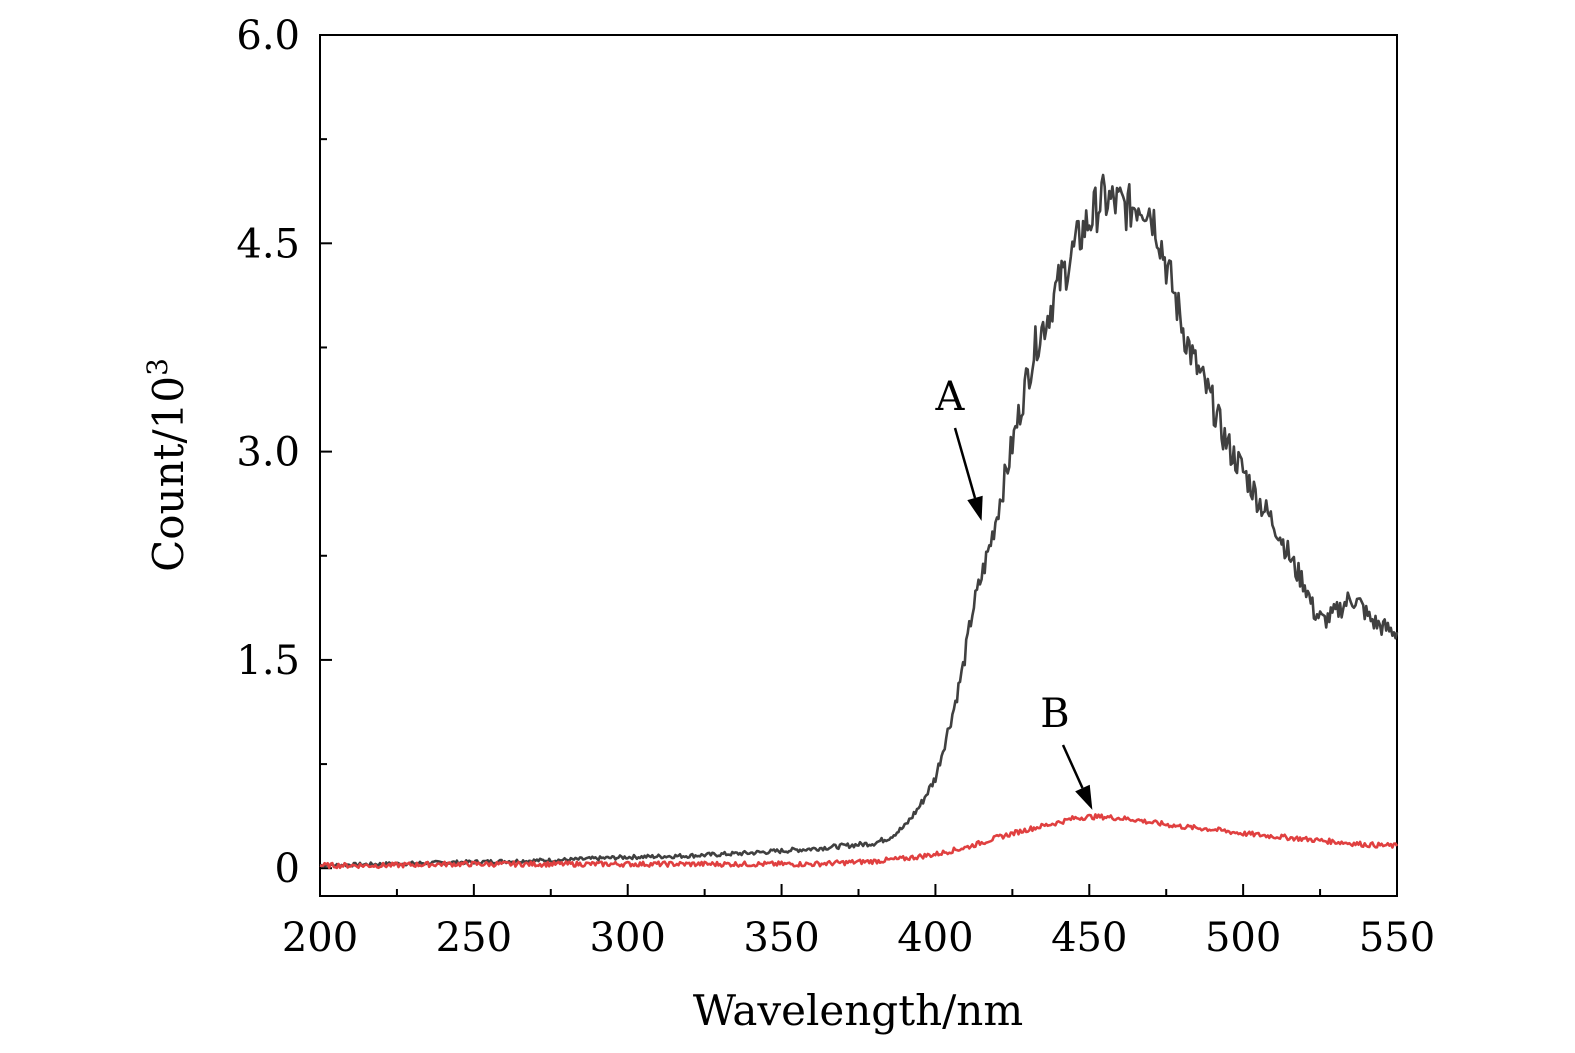  I want to click on y-axis-title: Count/103, so click(167, 465).